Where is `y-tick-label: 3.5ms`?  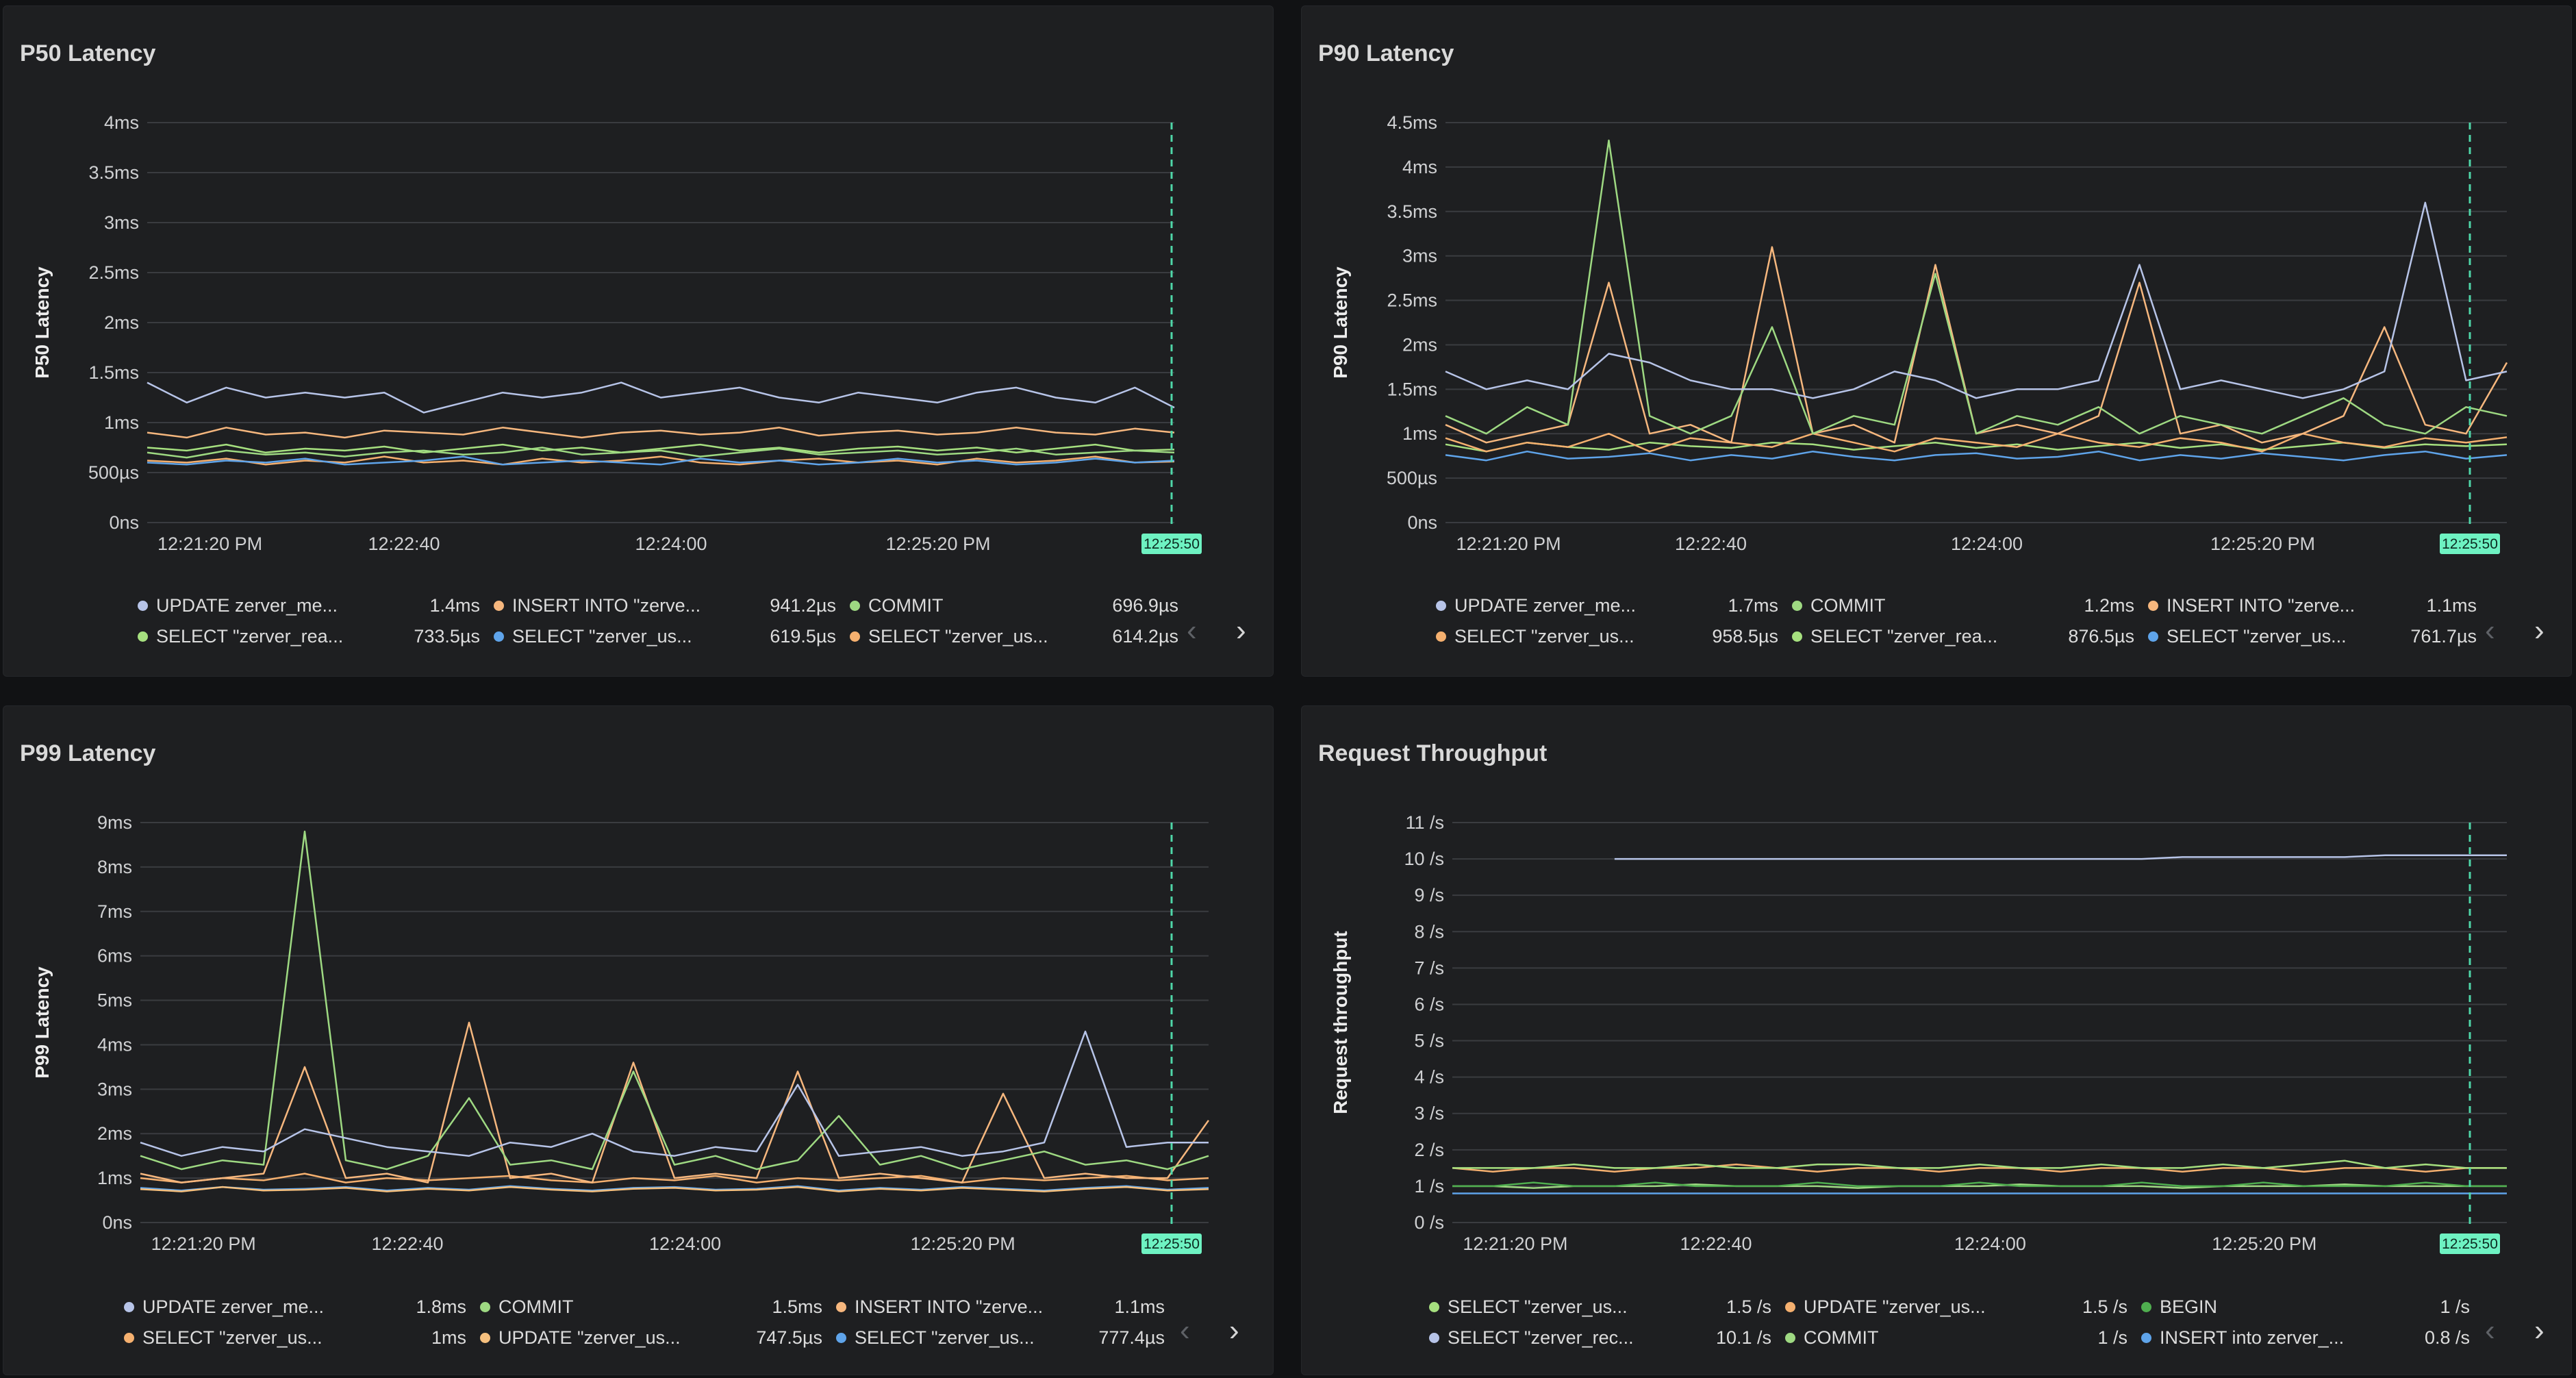 y-tick-label: 3.5ms is located at coordinates (114, 172).